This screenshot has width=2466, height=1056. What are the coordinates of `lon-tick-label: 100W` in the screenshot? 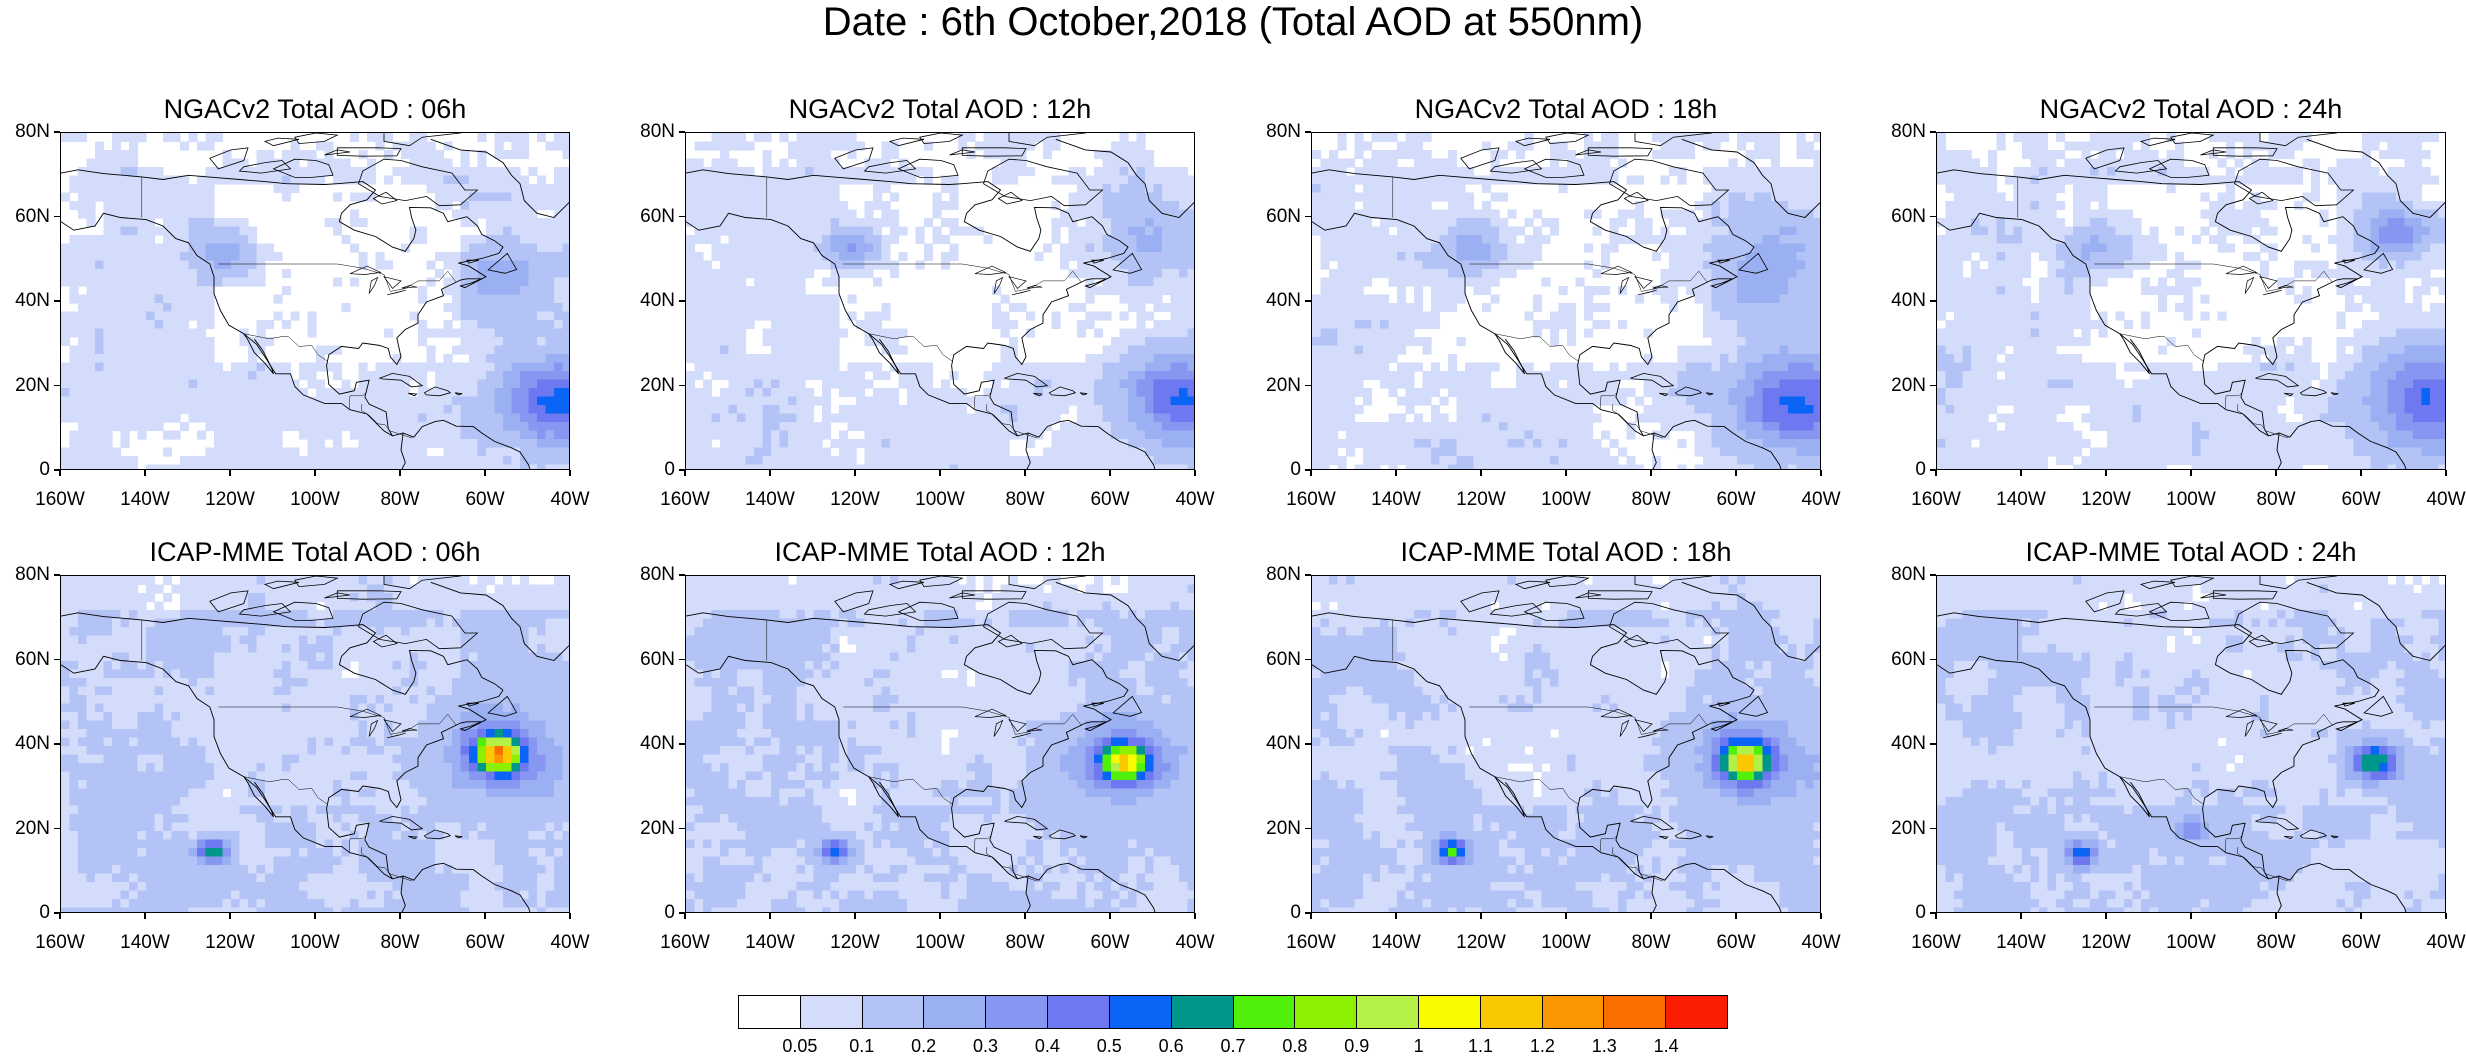 It's located at (315, 499).